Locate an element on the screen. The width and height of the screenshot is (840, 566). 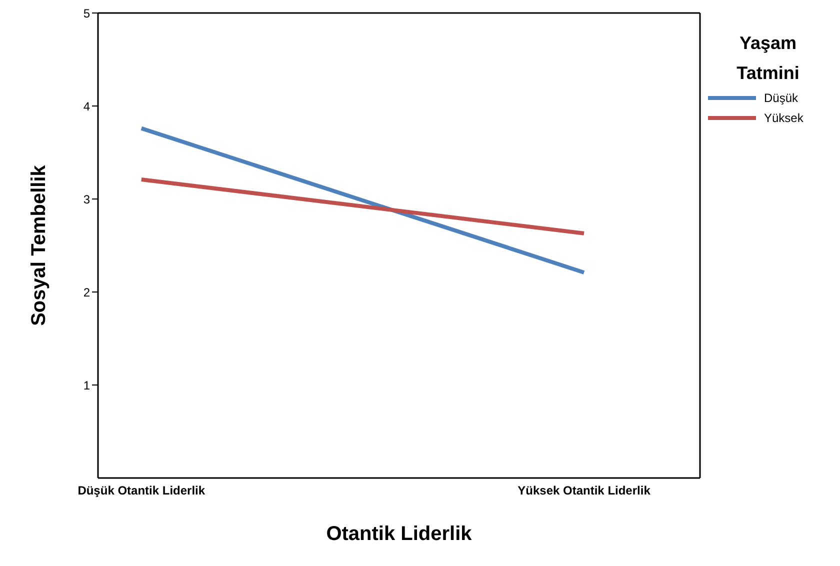
y-tick-label: 1 is located at coordinates (86, 385).